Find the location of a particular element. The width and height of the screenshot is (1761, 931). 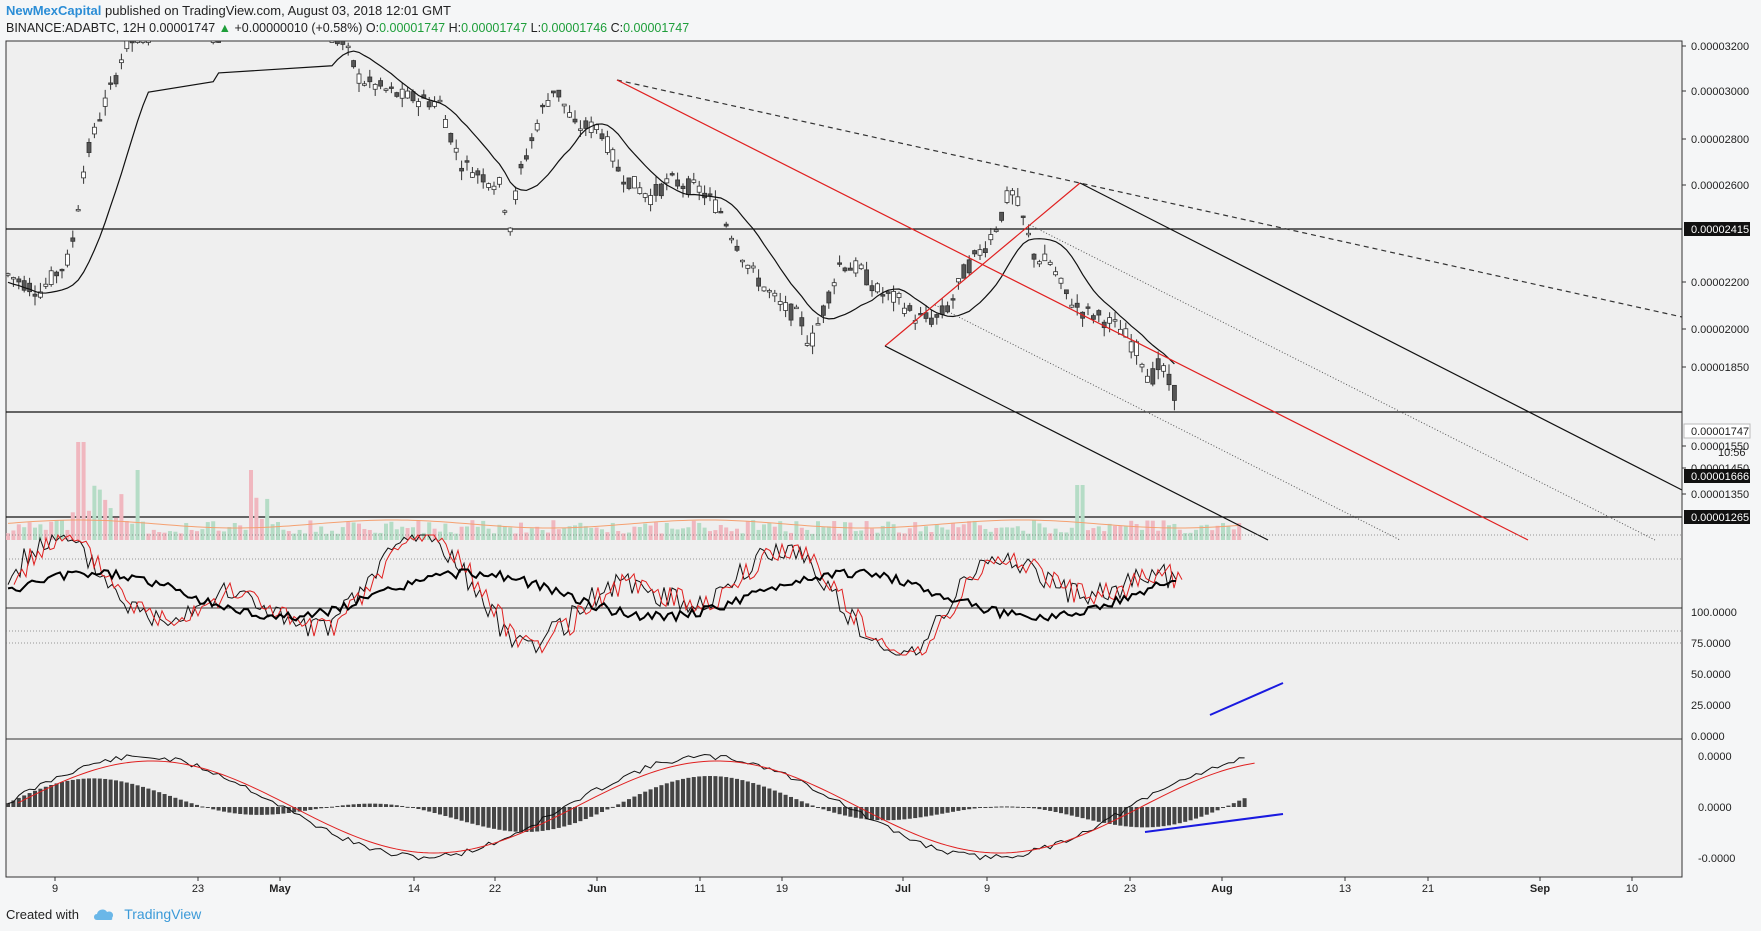

publisher-link: NewMexCapital is located at coordinates (54, 10).